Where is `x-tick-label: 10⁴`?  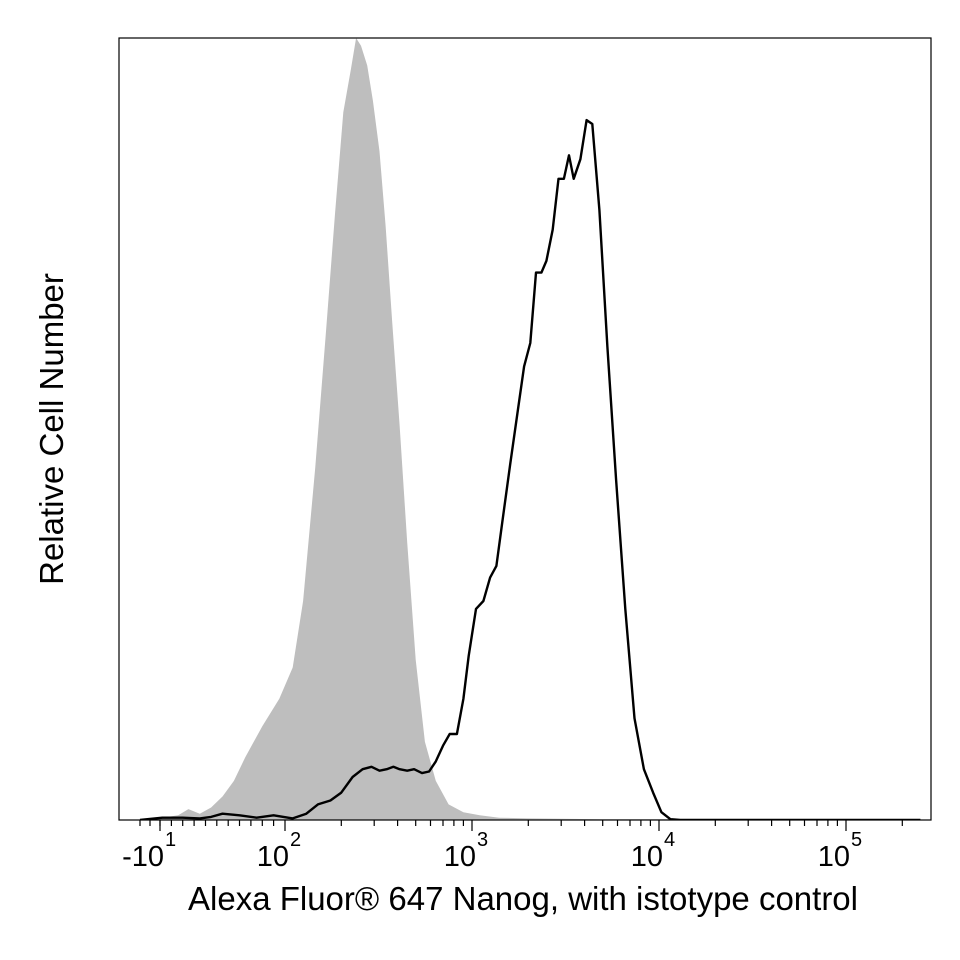
x-tick-label: 10⁴ is located at coordinates (653, 851).